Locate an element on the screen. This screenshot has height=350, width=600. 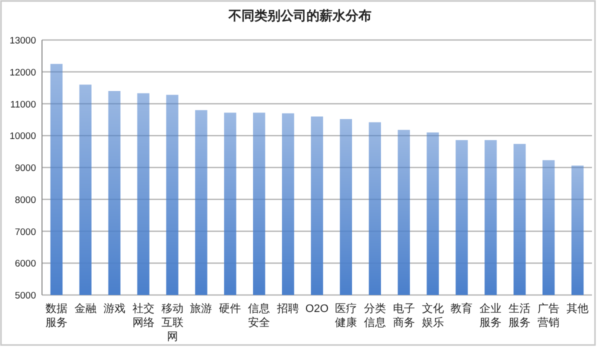
y-tick-label: 11000 is located at coordinates (23, 104).